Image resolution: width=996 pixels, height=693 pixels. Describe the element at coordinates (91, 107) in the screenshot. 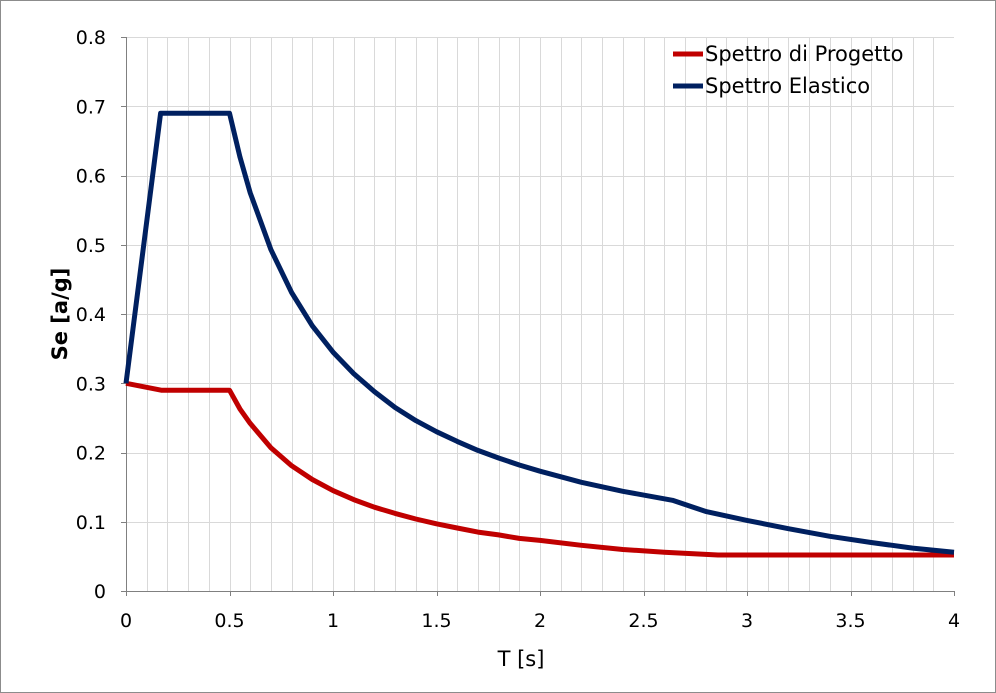

I see `y-tick-label: 0.7` at that location.